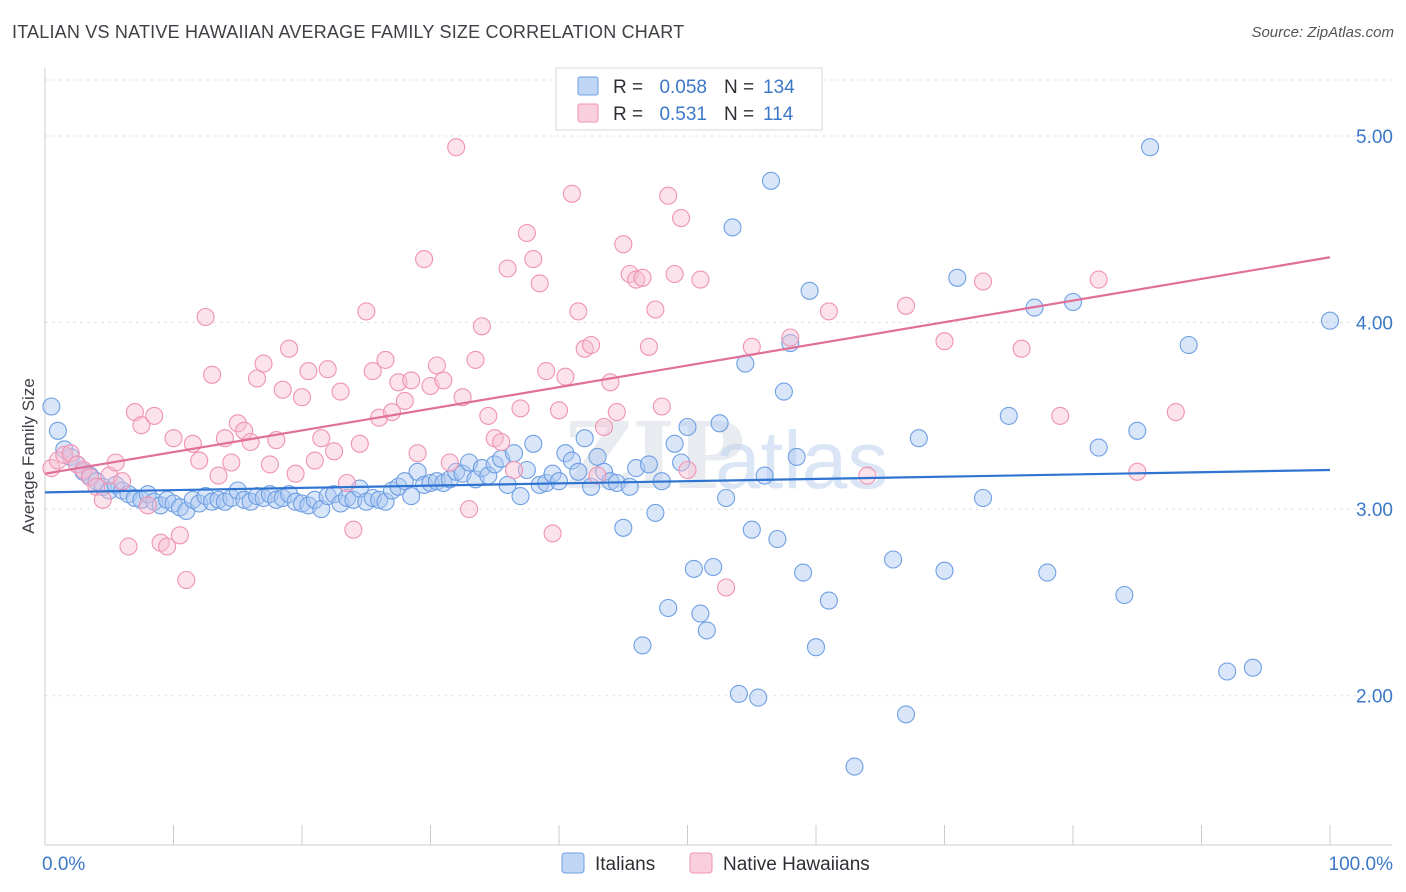 The image size is (1406, 892). Describe the element at coordinates (801, 460) in the screenshot. I see `watermark-atlas: atlas` at that location.